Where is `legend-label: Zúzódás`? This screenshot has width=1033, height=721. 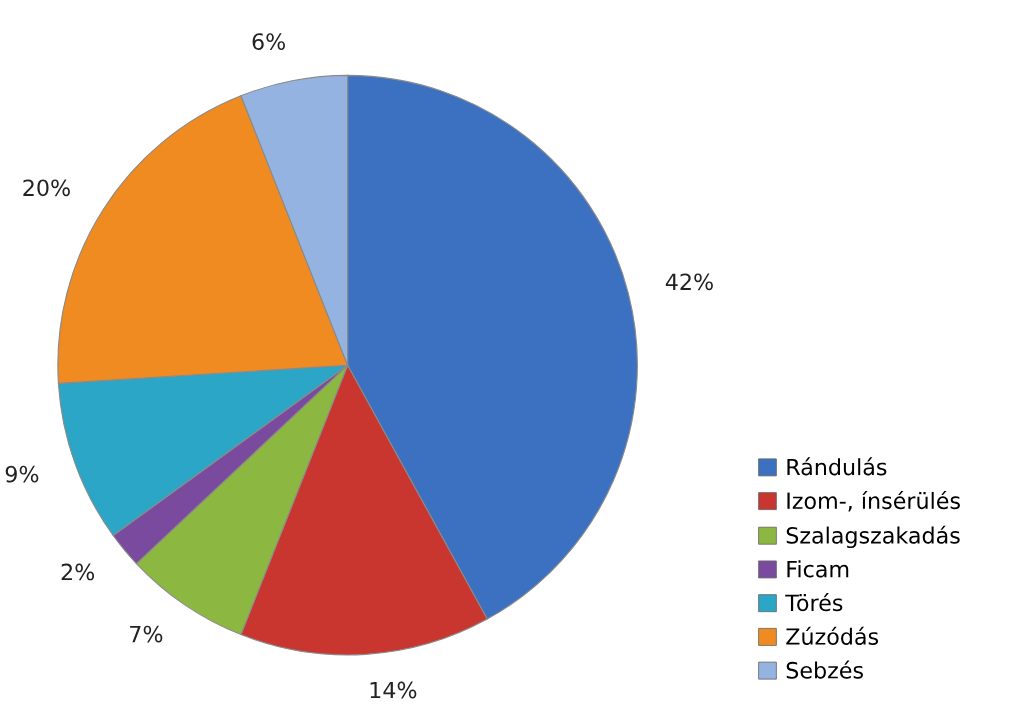
legend-label: Zúzódás is located at coordinates (832, 635).